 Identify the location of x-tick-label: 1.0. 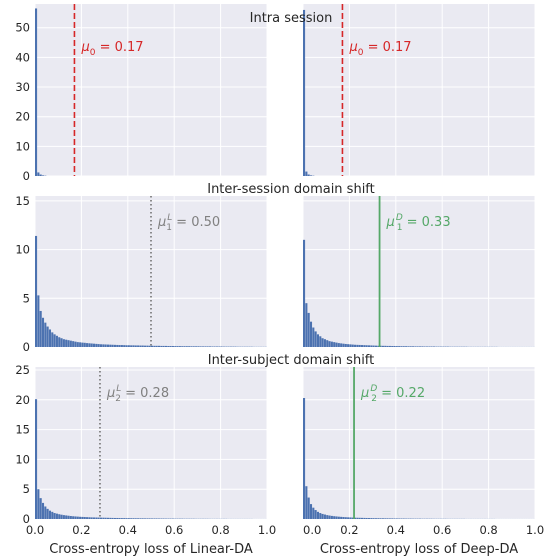
(535, 530).